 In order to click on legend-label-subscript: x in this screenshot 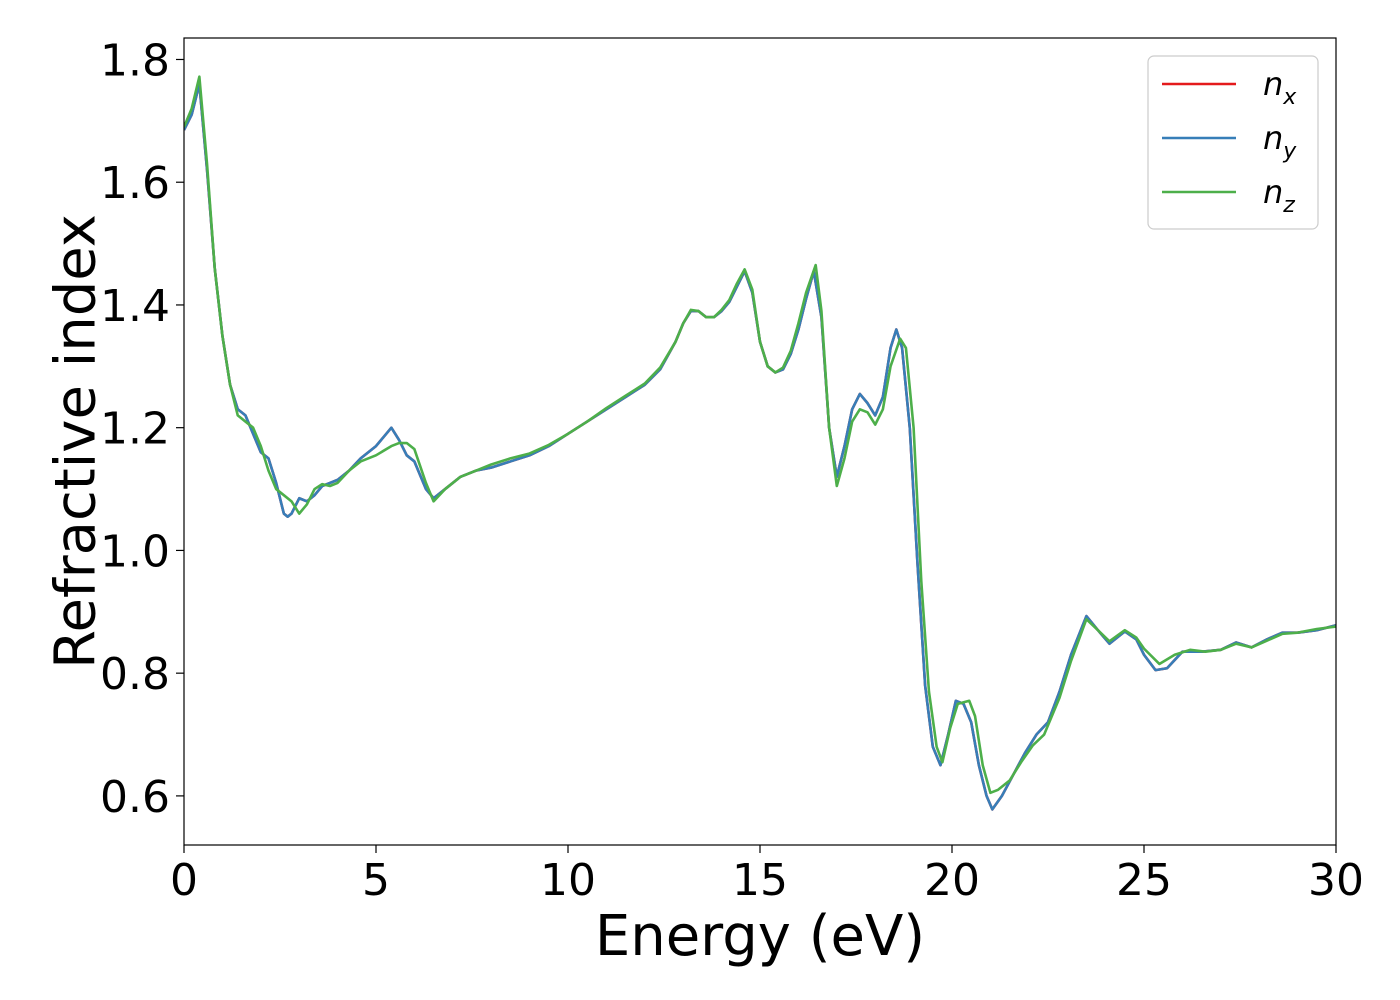, I will do `click(1289, 97)`.